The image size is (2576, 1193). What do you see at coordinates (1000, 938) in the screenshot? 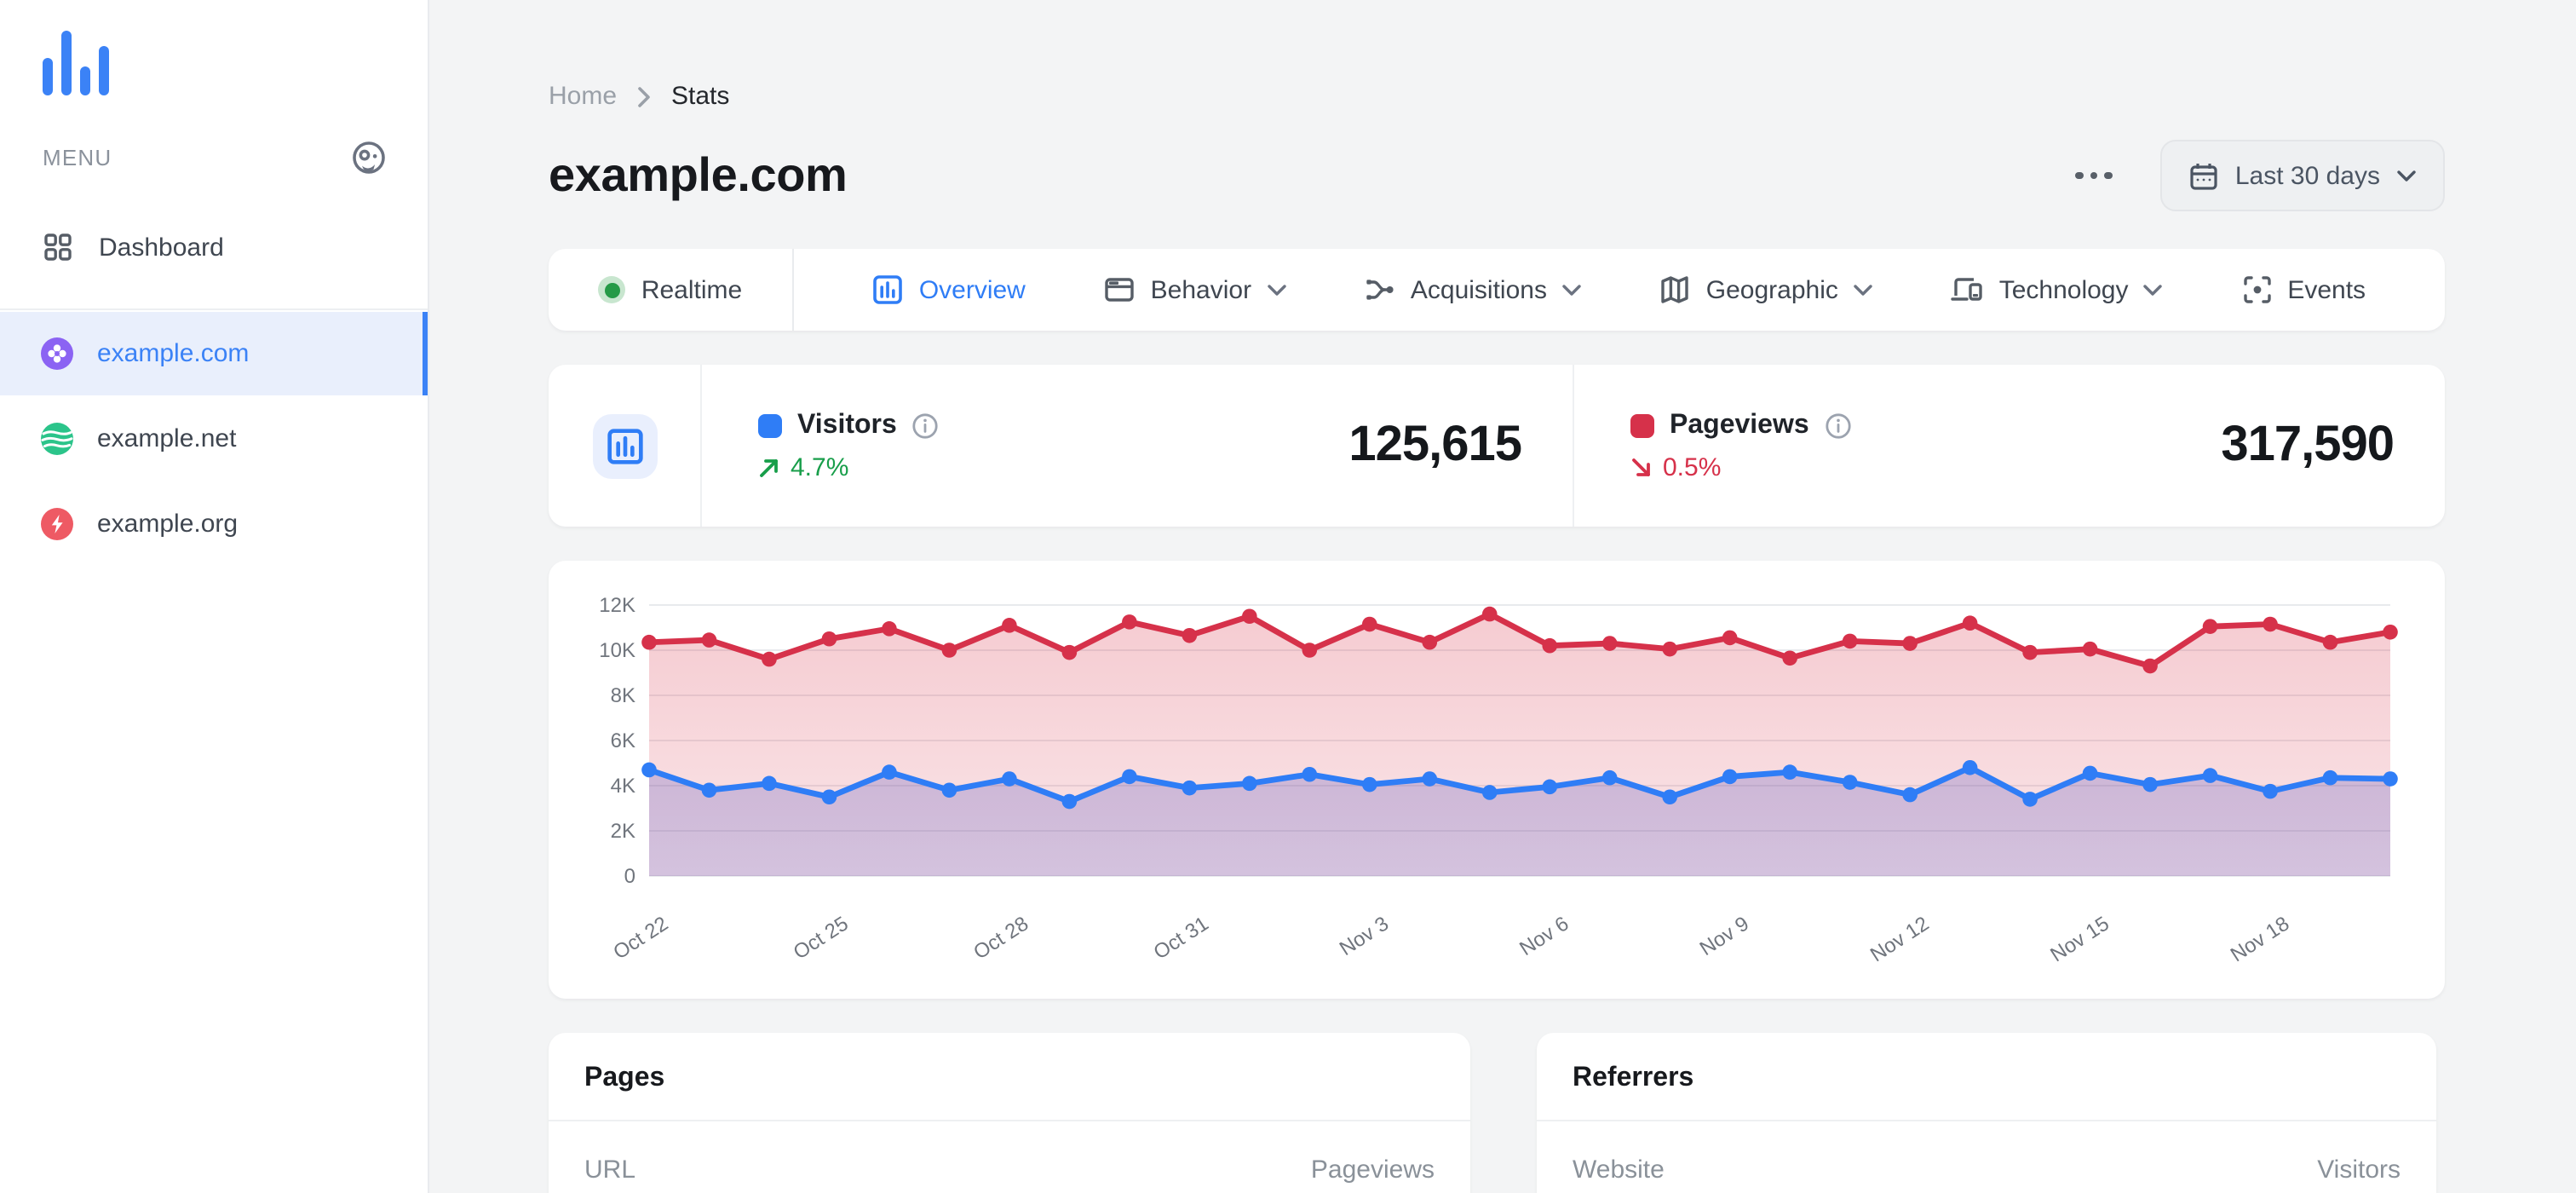
I see `svg-text: Oct 28` at bounding box center [1000, 938].